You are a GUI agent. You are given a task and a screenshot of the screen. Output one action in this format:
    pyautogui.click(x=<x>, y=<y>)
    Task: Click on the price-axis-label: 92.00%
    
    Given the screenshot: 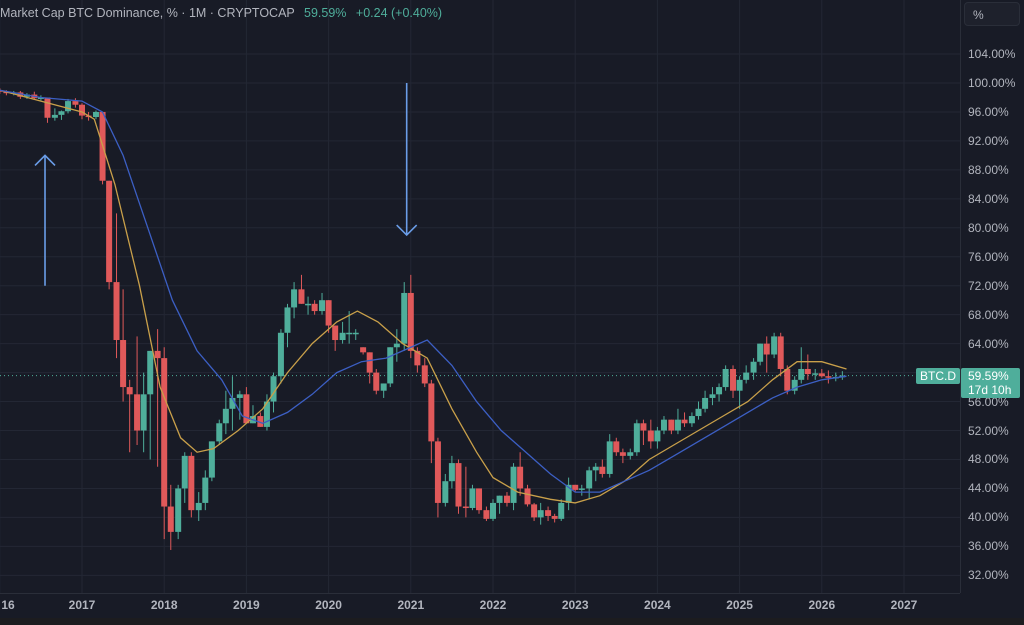 What is the action you would take?
    pyautogui.click(x=988, y=140)
    